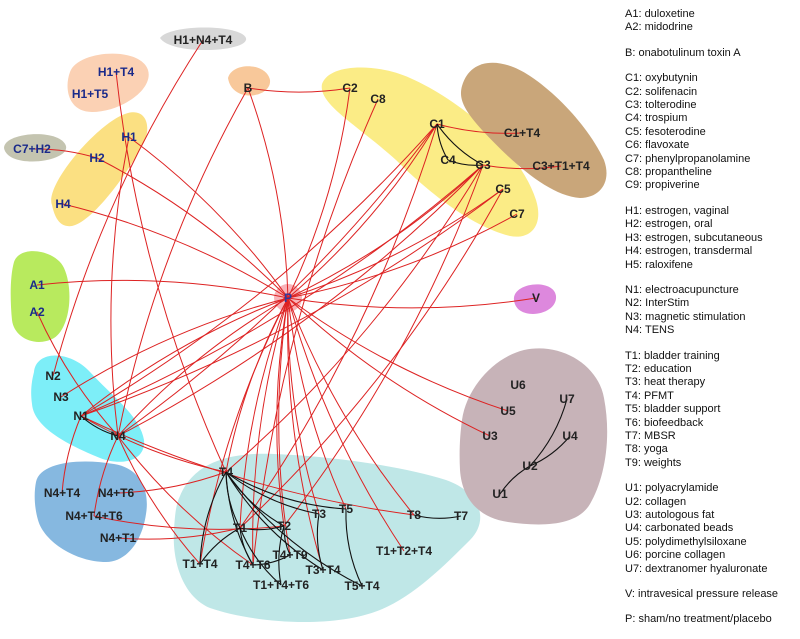  Describe the element at coordinates (461, 516) in the screenshot. I see `node-t7: T7` at that location.